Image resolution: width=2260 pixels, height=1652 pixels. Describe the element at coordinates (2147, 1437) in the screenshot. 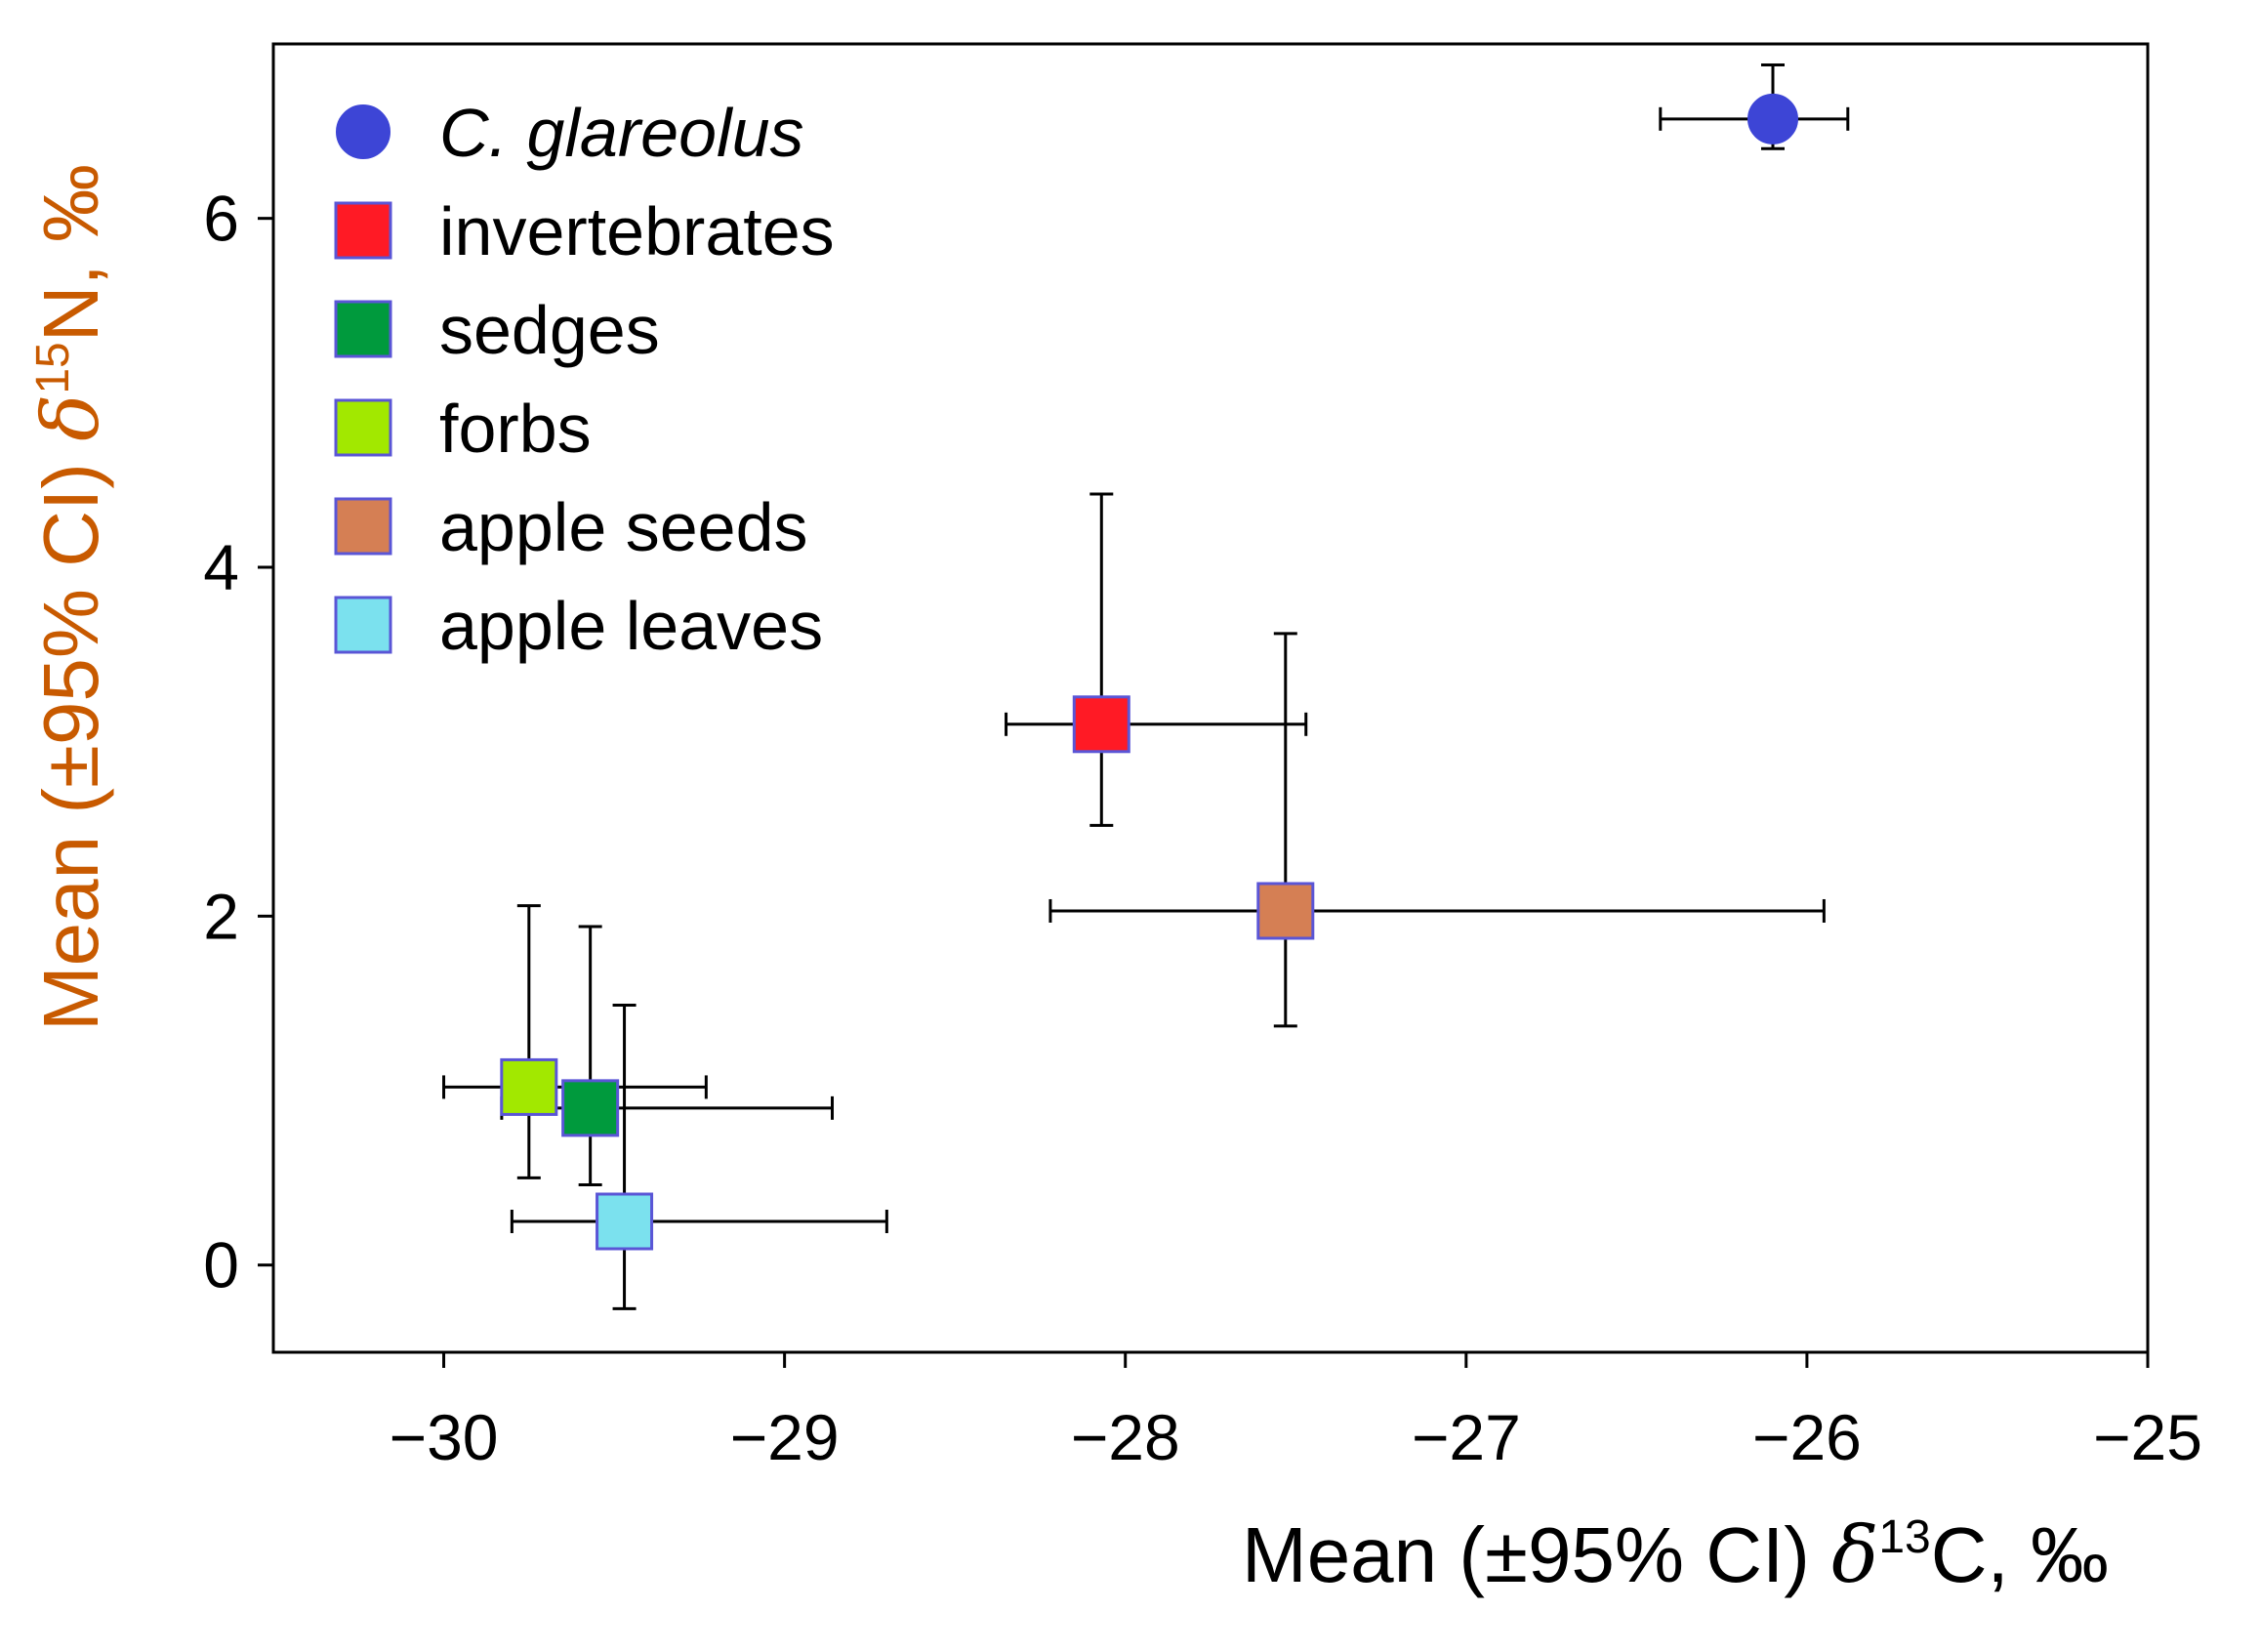

I see `x-tick-label: −25` at that location.